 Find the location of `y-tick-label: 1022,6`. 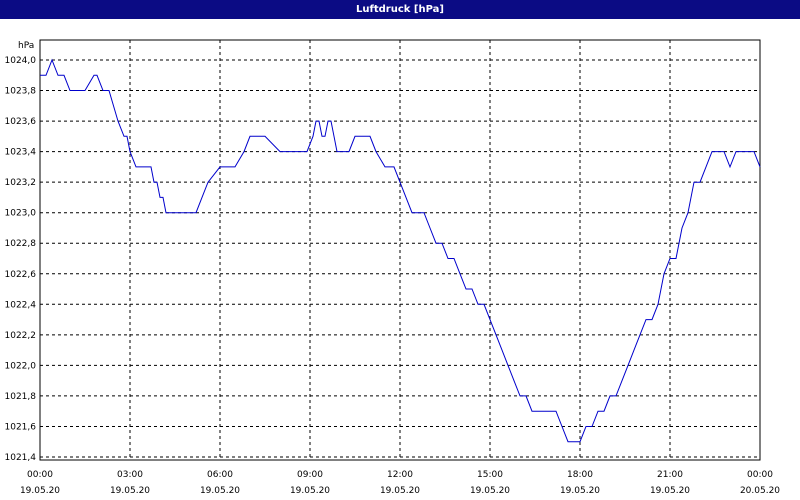

y-tick-label: 1022,6 is located at coordinates (21, 275).